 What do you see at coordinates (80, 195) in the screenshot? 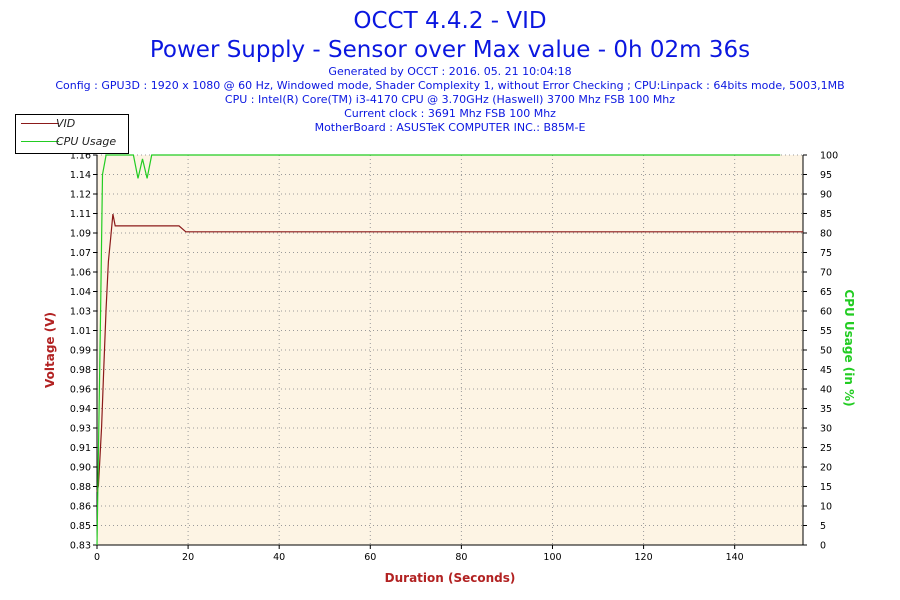
I see `y-tick-label: 1.12` at bounding box center [80, 195].